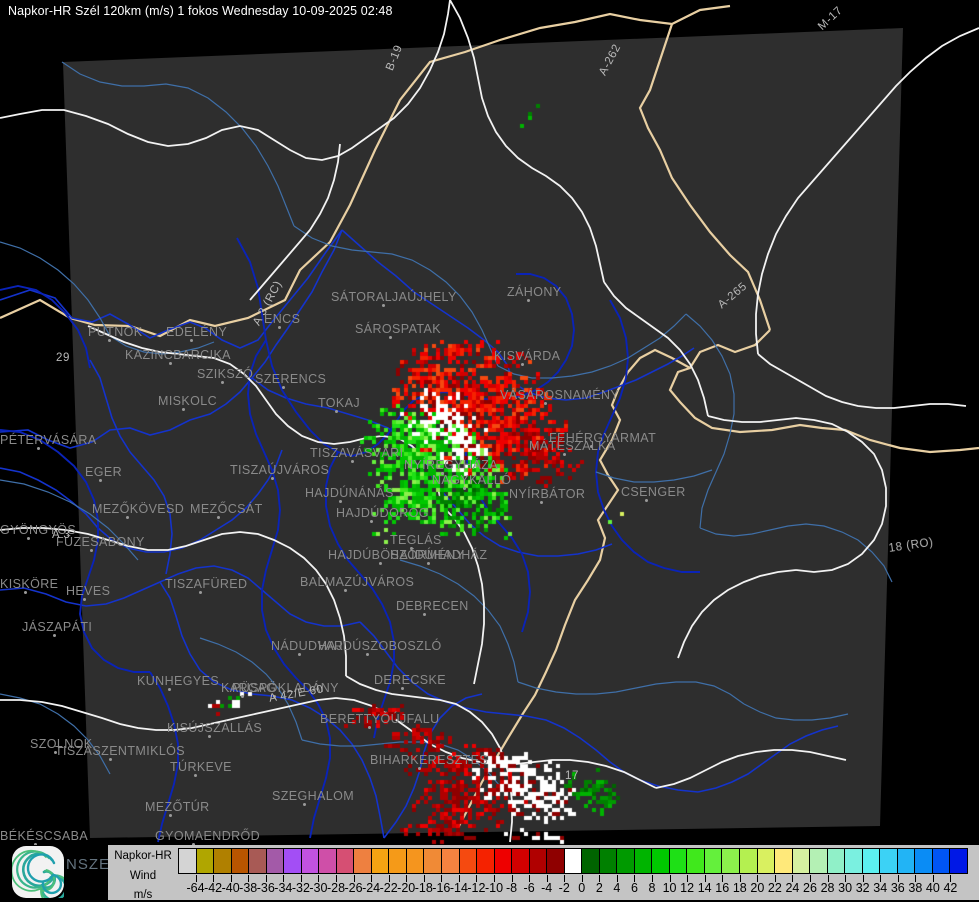 The image size is (979, 902). What do you see at coordinates (669, 888) in the screenshot?
I see `colorbar-tick-label: 10` at bounding box center [669, 888].